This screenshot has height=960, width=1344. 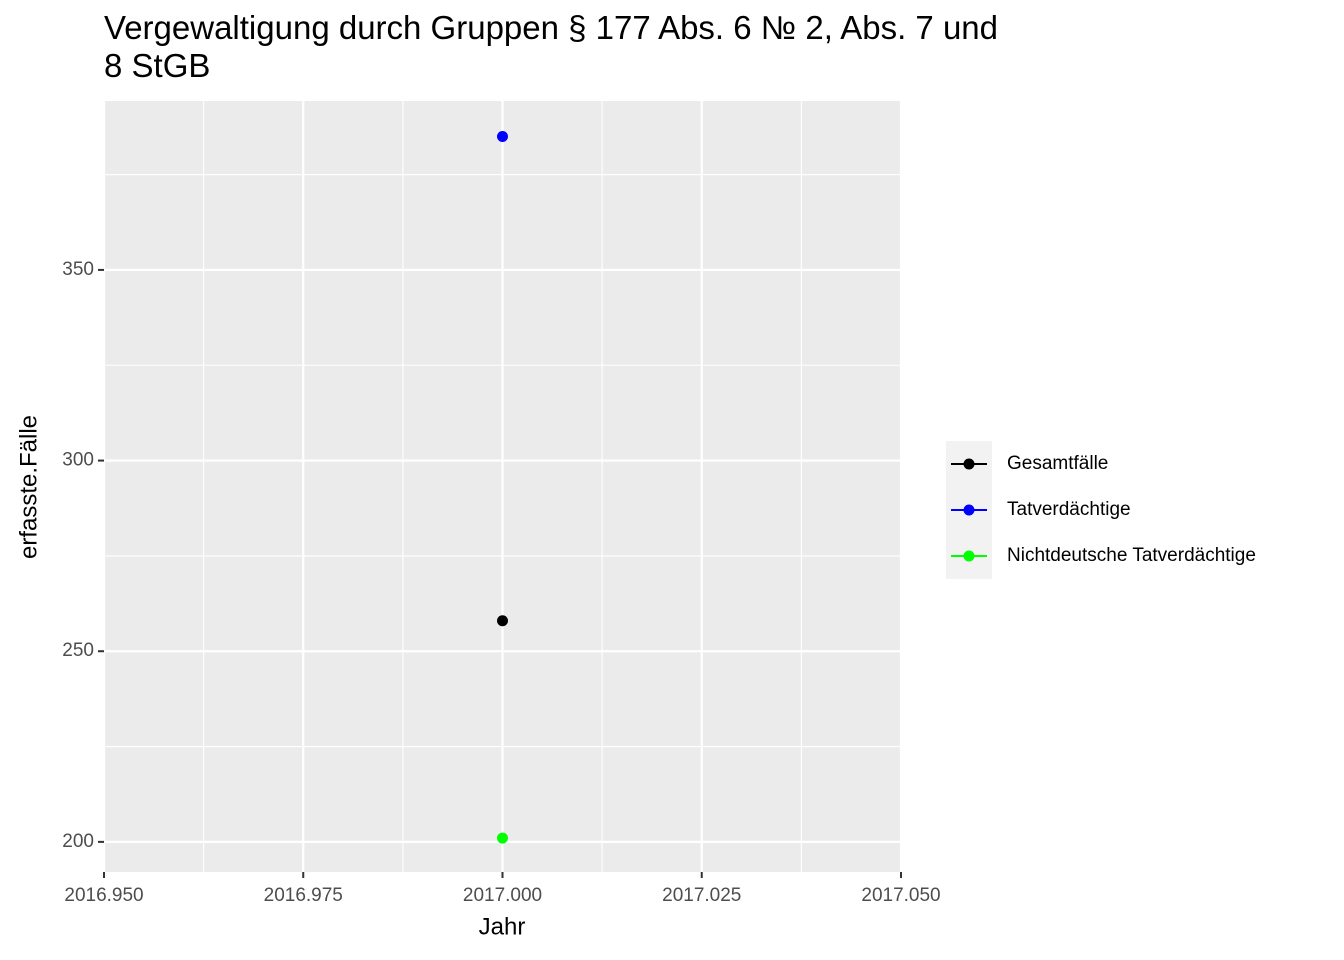 What do you see at coordinates (900, 895) in the screenshot?
I see `x-tick-label: 2017.050` at bounding box center [900, 895].